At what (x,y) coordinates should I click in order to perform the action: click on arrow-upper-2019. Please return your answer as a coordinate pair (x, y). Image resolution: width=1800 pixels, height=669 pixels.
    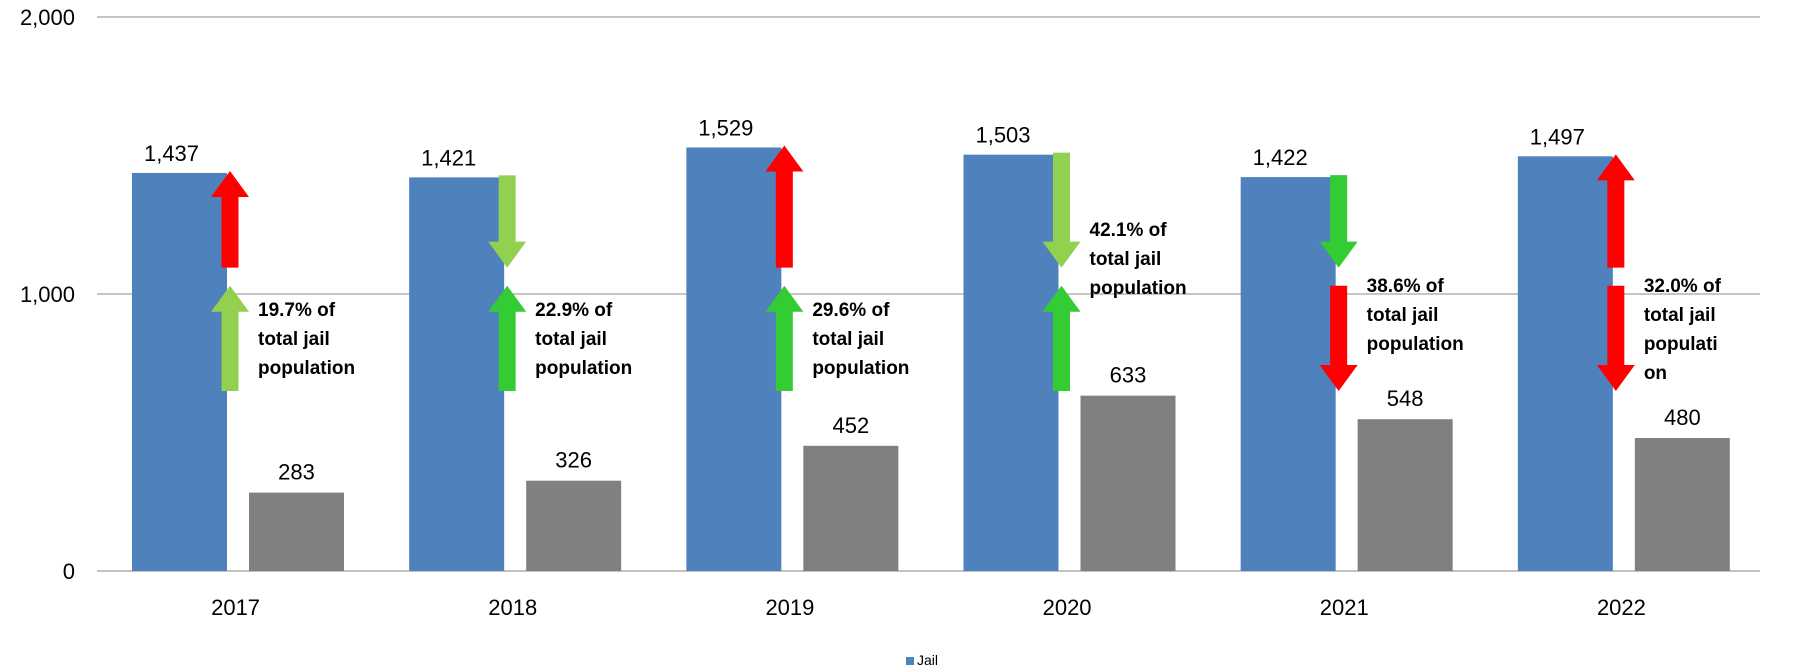
    Looking at the image, I should click on (784, 206).